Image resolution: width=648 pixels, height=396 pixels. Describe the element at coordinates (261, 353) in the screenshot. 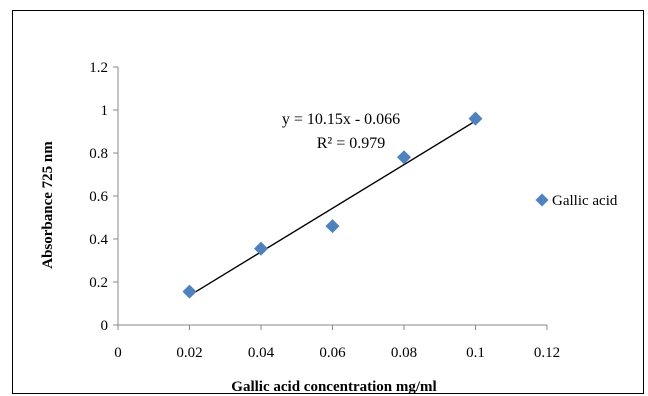

I see `x-tick-label: 0.04` at that location.